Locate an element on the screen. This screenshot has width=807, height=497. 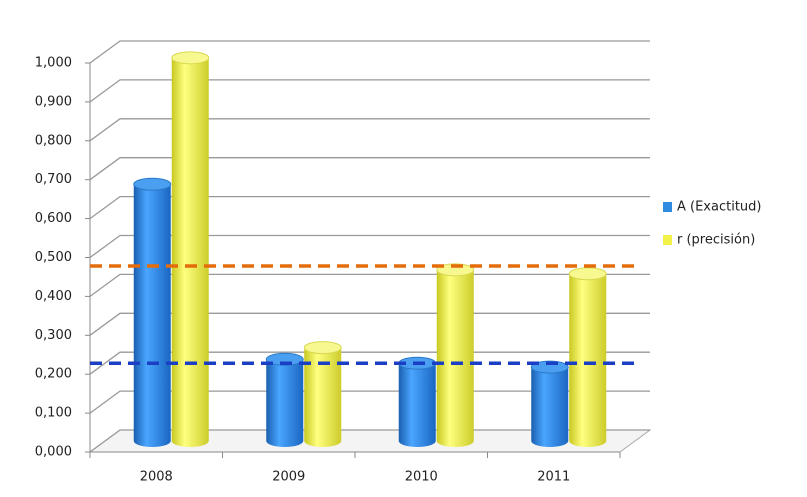
x-tick-label: 2008 is located at coordinates (156, 477).